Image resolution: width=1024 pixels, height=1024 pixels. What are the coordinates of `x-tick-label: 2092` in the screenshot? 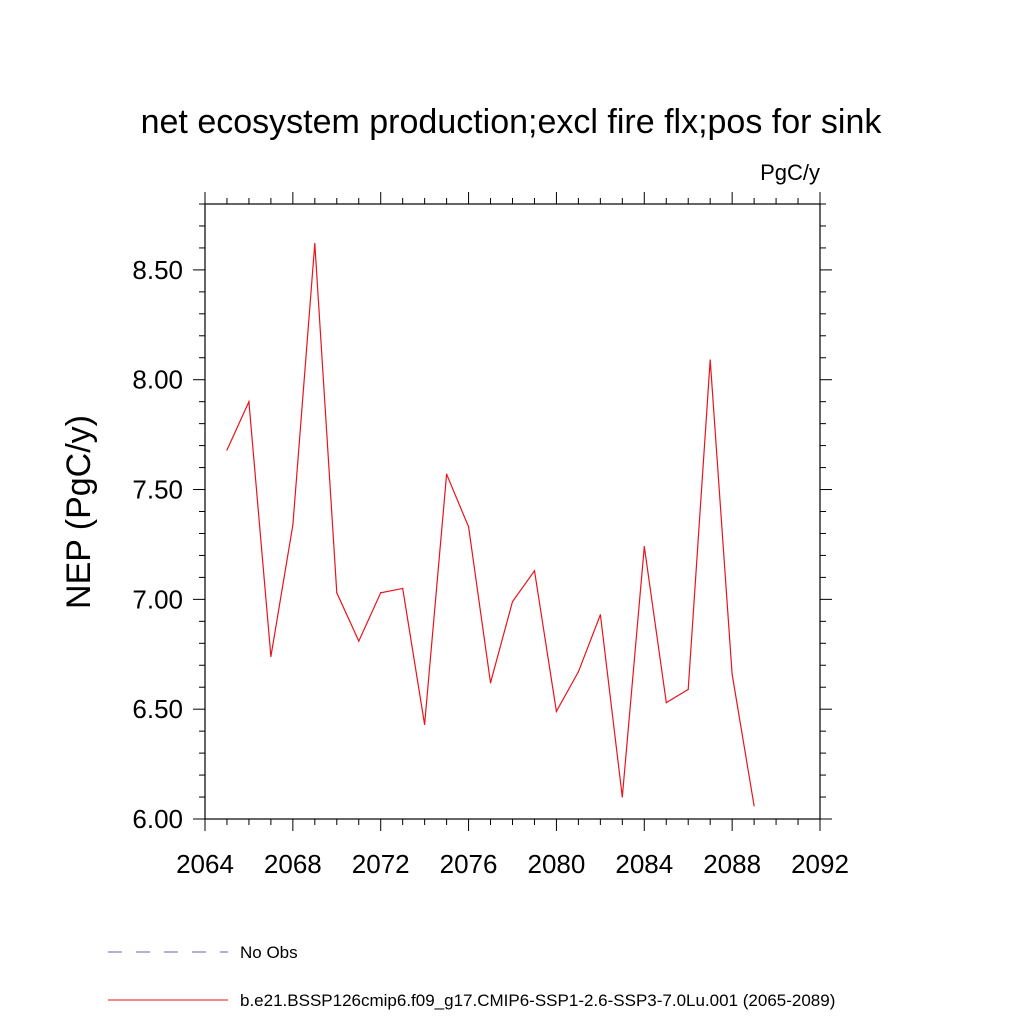 It's located at (820, 864).